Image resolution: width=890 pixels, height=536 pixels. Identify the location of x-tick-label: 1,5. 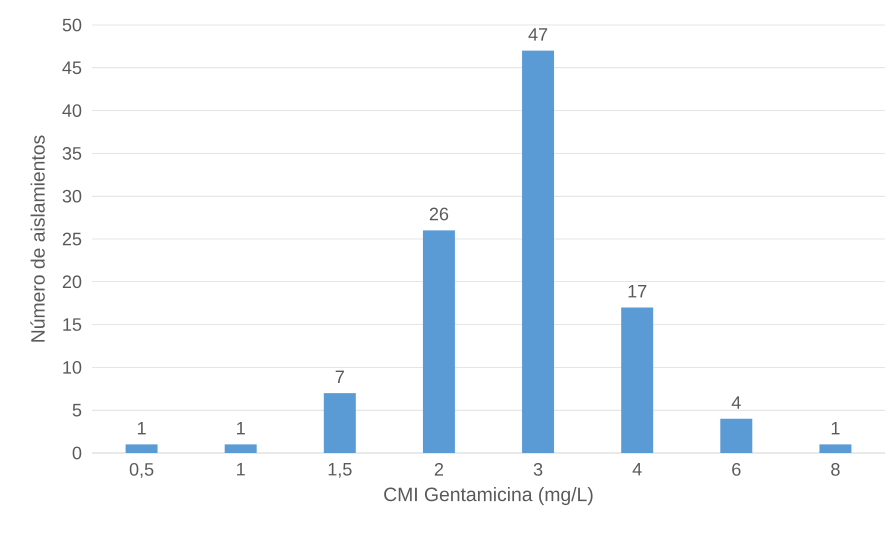
(340, 470).